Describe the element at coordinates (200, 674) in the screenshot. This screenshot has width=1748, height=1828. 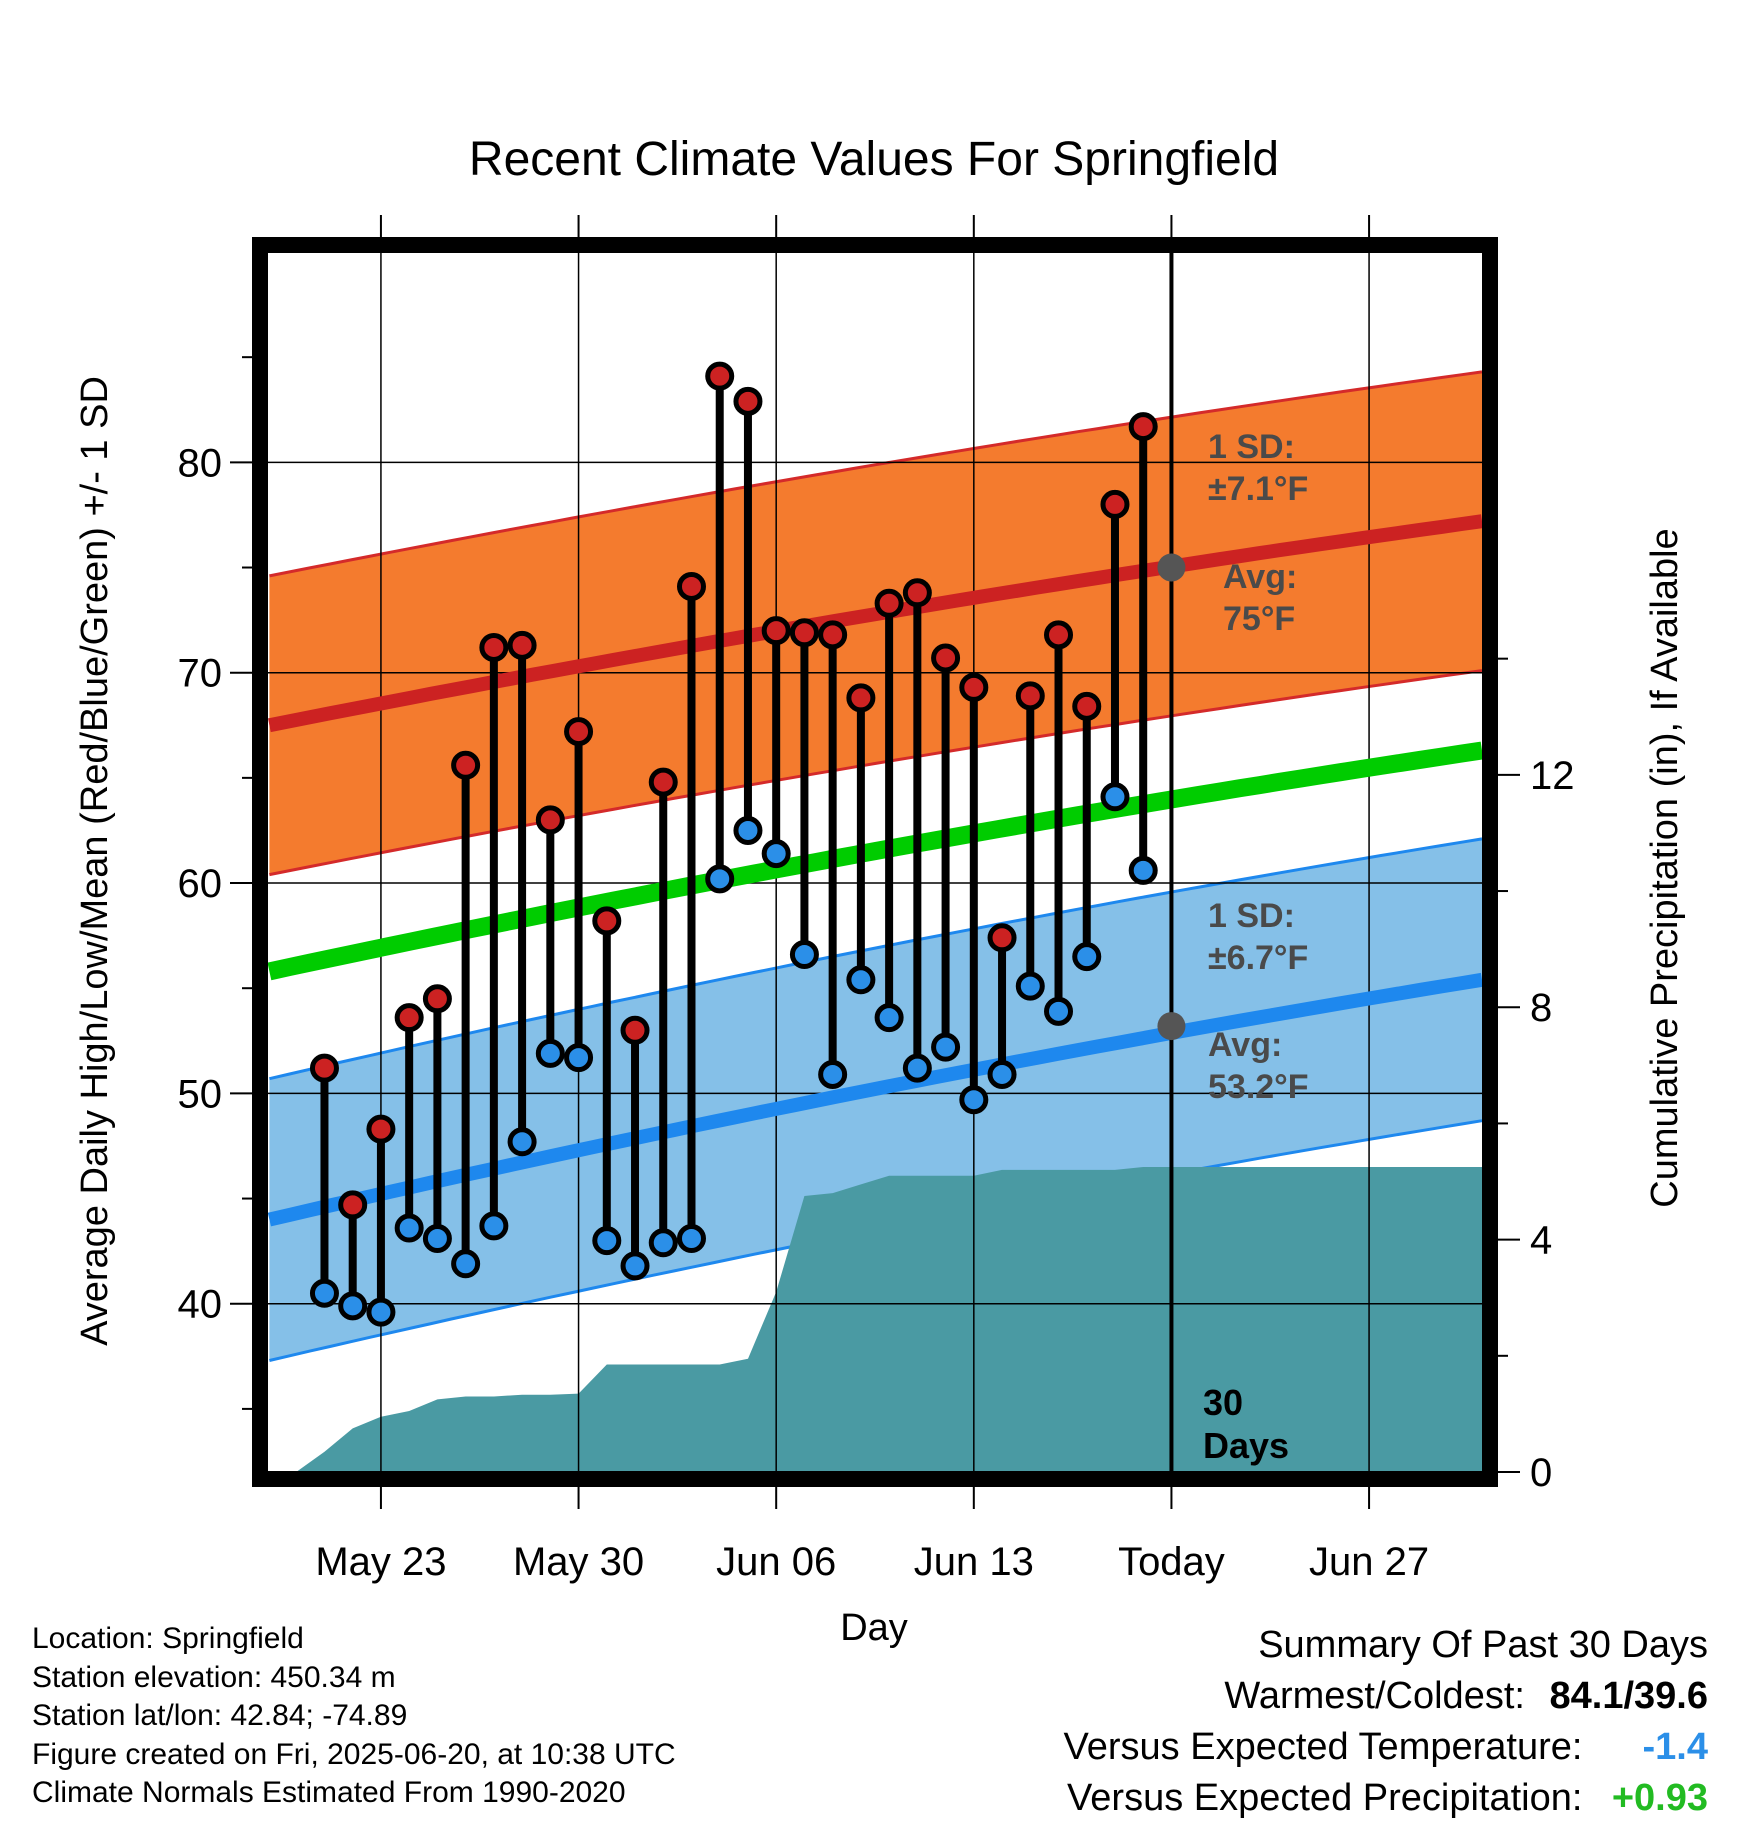
I see `y-left-tick-label: 70` at that location.